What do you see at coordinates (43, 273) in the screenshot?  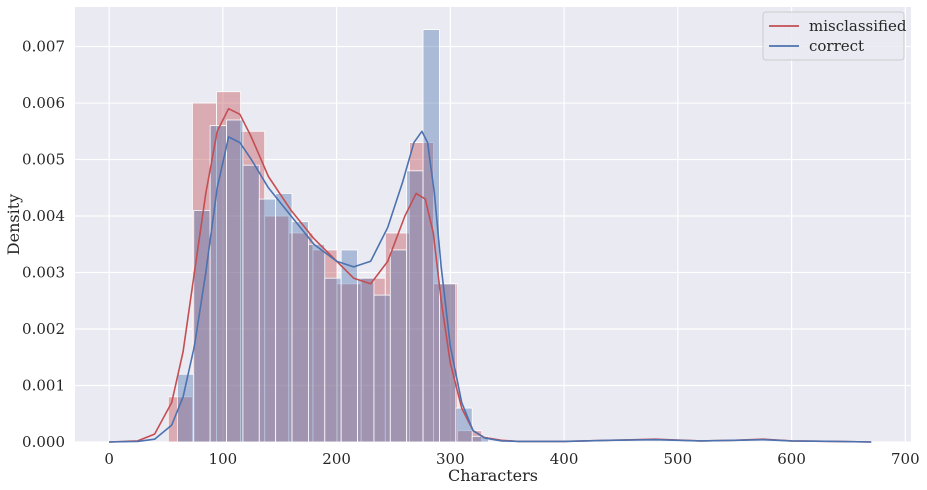 I see `y-tick-label: 0.003` at bounding box center [43, 273].